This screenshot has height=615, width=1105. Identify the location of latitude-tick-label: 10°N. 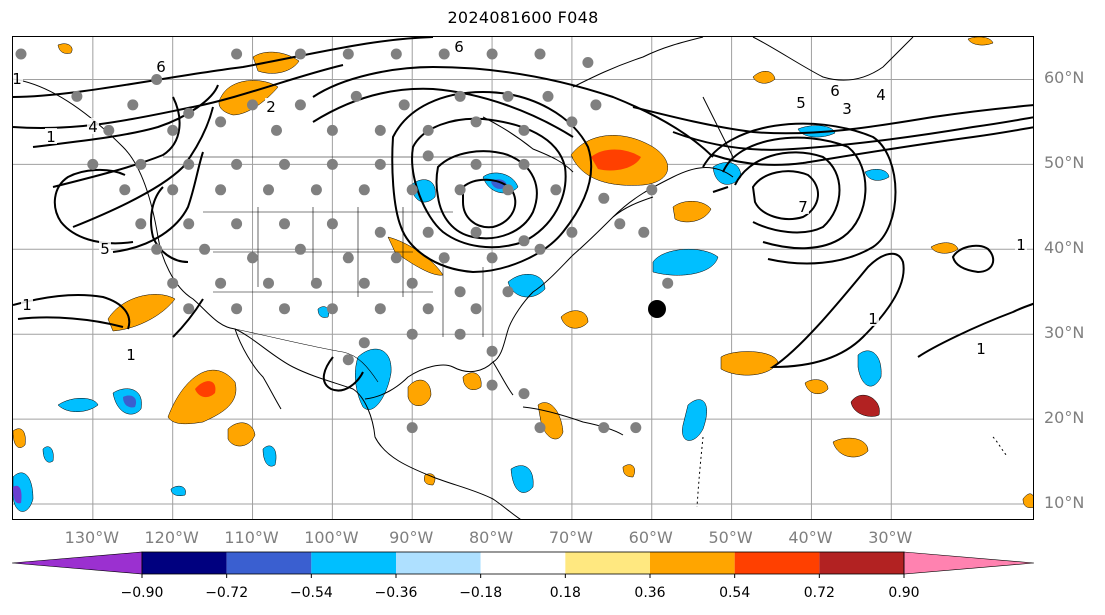
(1064, 503).